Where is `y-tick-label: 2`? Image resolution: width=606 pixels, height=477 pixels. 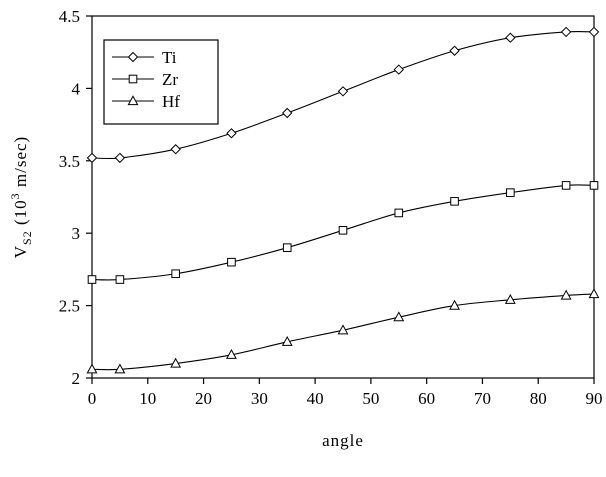 y-tick-label: 2 is located at coordinates (76, 378).